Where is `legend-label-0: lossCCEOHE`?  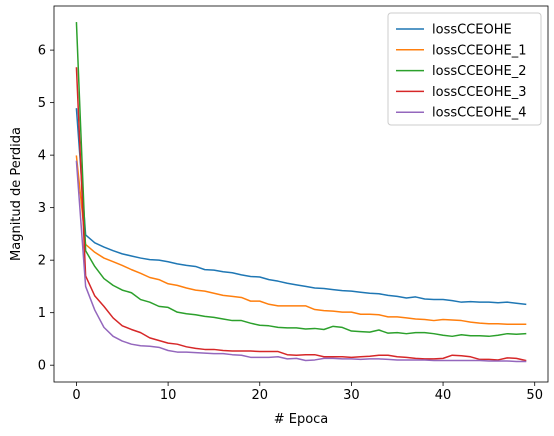 legend-label-0: lossCCEOHE is located at coordinates (472, 30).